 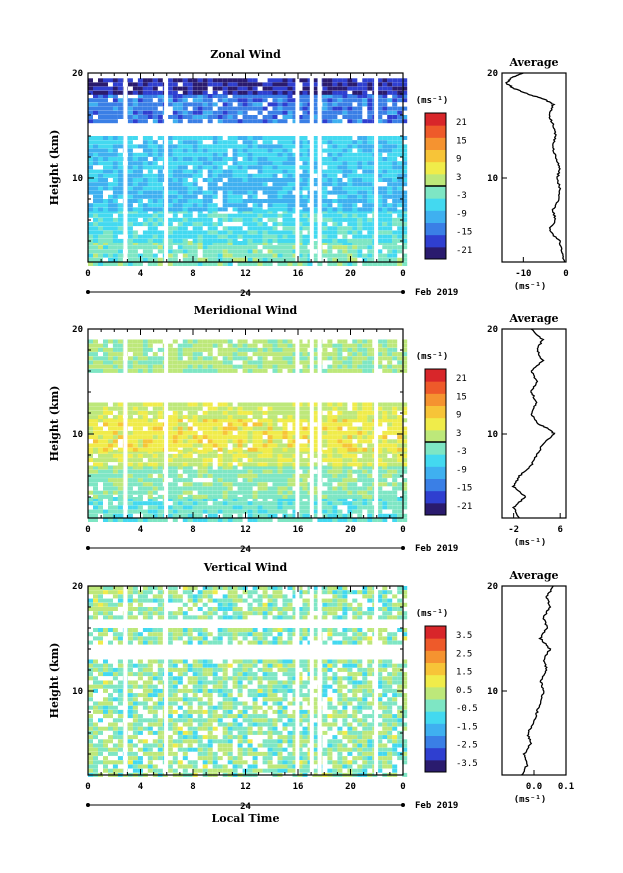 I want to click on average-x-tick-label: 6, so click(x=559, y=530).